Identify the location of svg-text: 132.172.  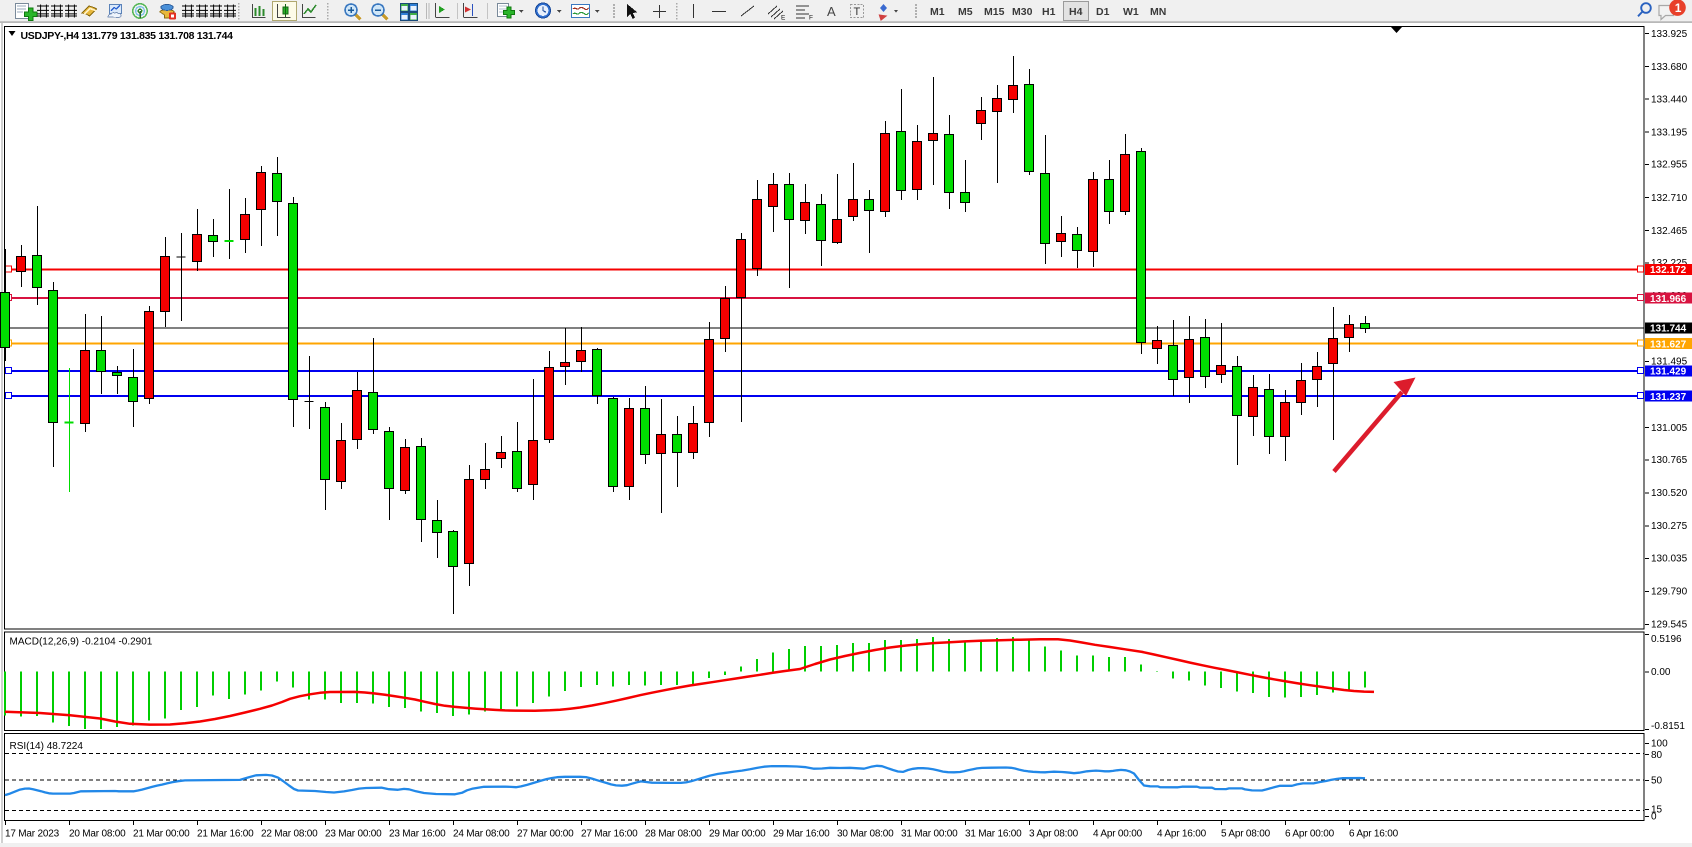
(1668, 270).